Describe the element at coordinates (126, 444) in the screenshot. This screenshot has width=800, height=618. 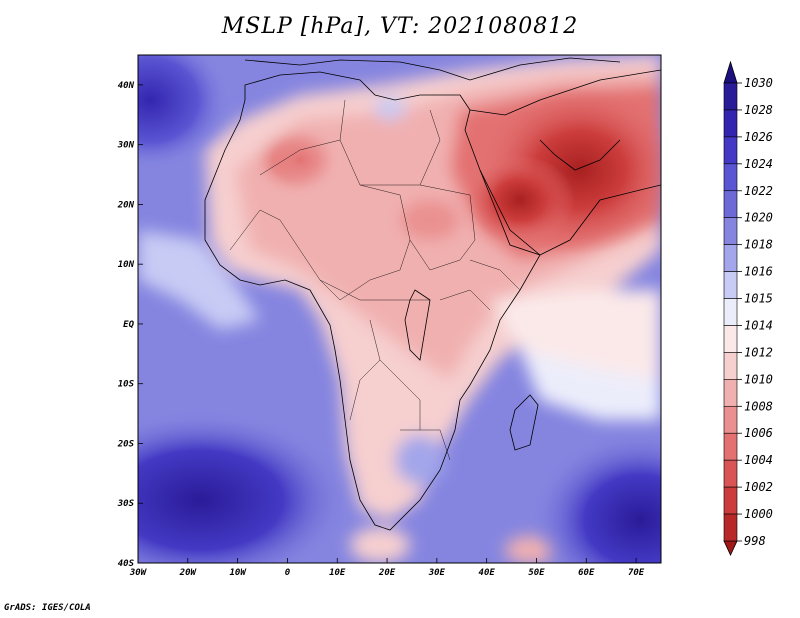
I see `lat-tick-label: 20S` at that location.